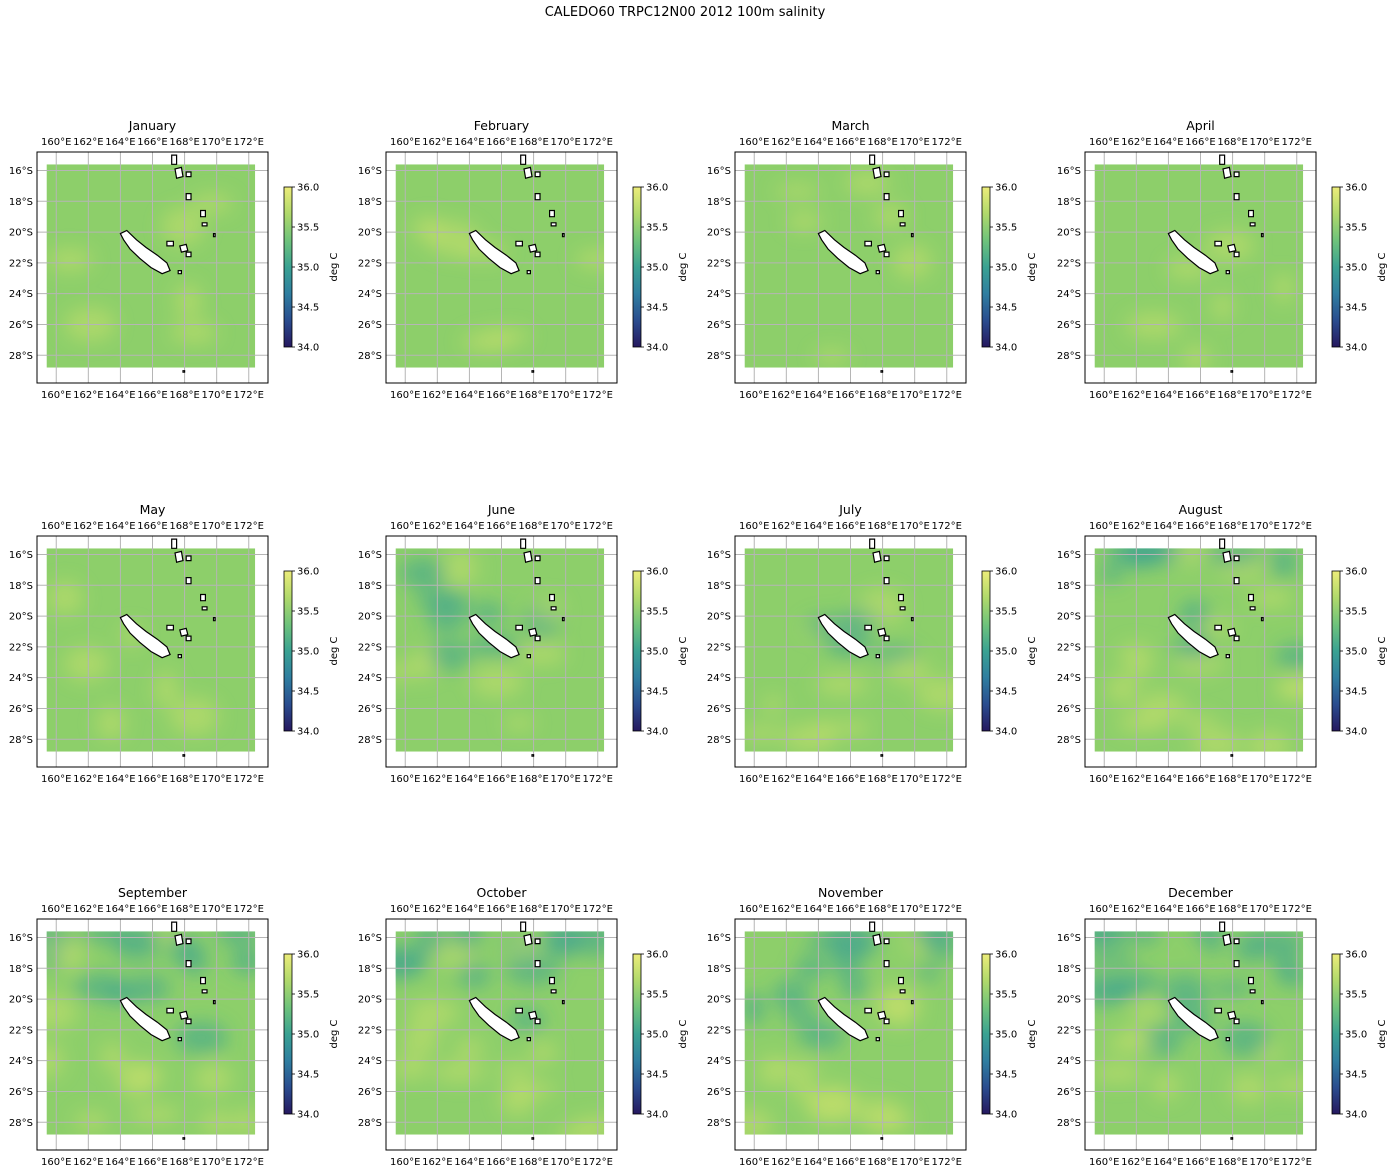 This screenshot has height=1173, width=1390. I want to click on tick-label-lat: 22°S, so click(370, 263).